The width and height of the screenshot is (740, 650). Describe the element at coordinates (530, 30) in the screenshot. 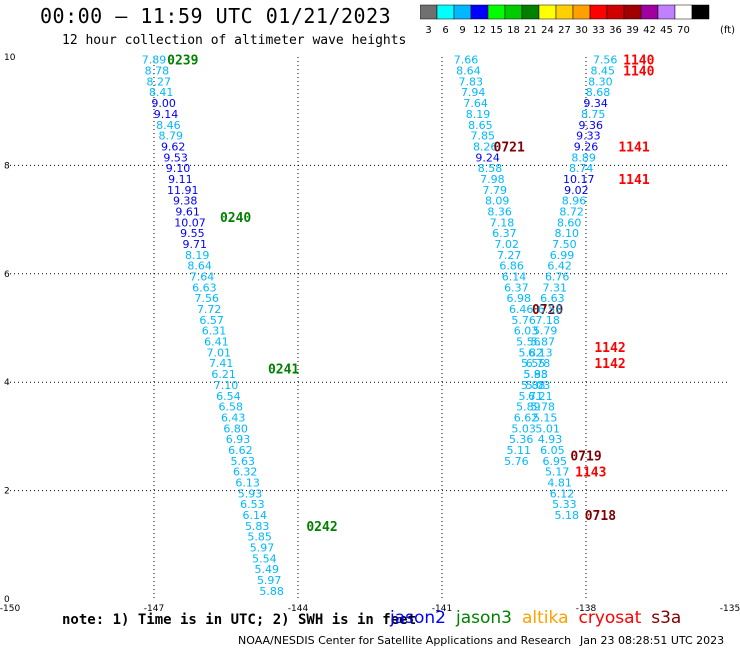

I see `legend-label: 21` at that location.